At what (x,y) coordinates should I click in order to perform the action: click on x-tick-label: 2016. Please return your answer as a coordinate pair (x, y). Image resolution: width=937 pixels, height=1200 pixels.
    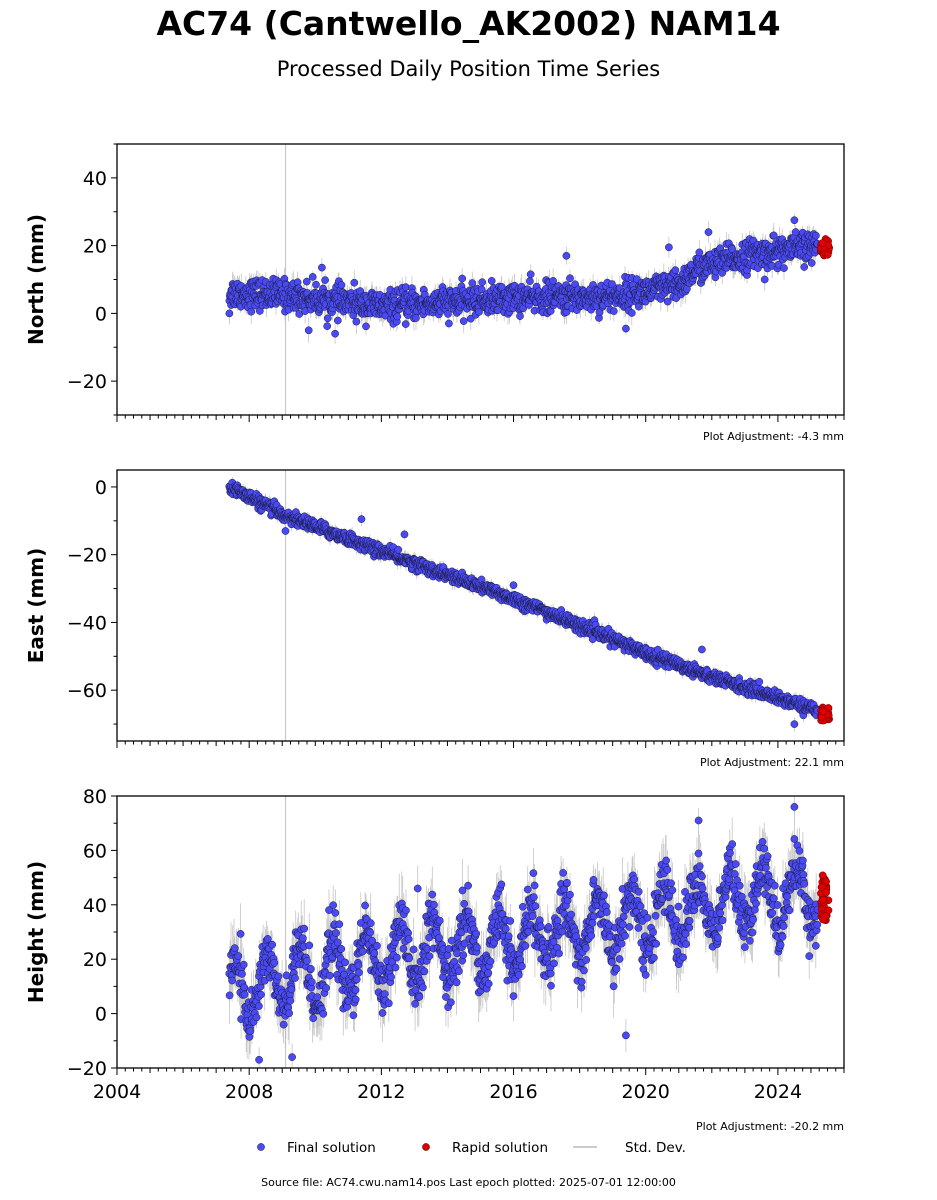
    Looking at the image, I should click on (513, 1092).